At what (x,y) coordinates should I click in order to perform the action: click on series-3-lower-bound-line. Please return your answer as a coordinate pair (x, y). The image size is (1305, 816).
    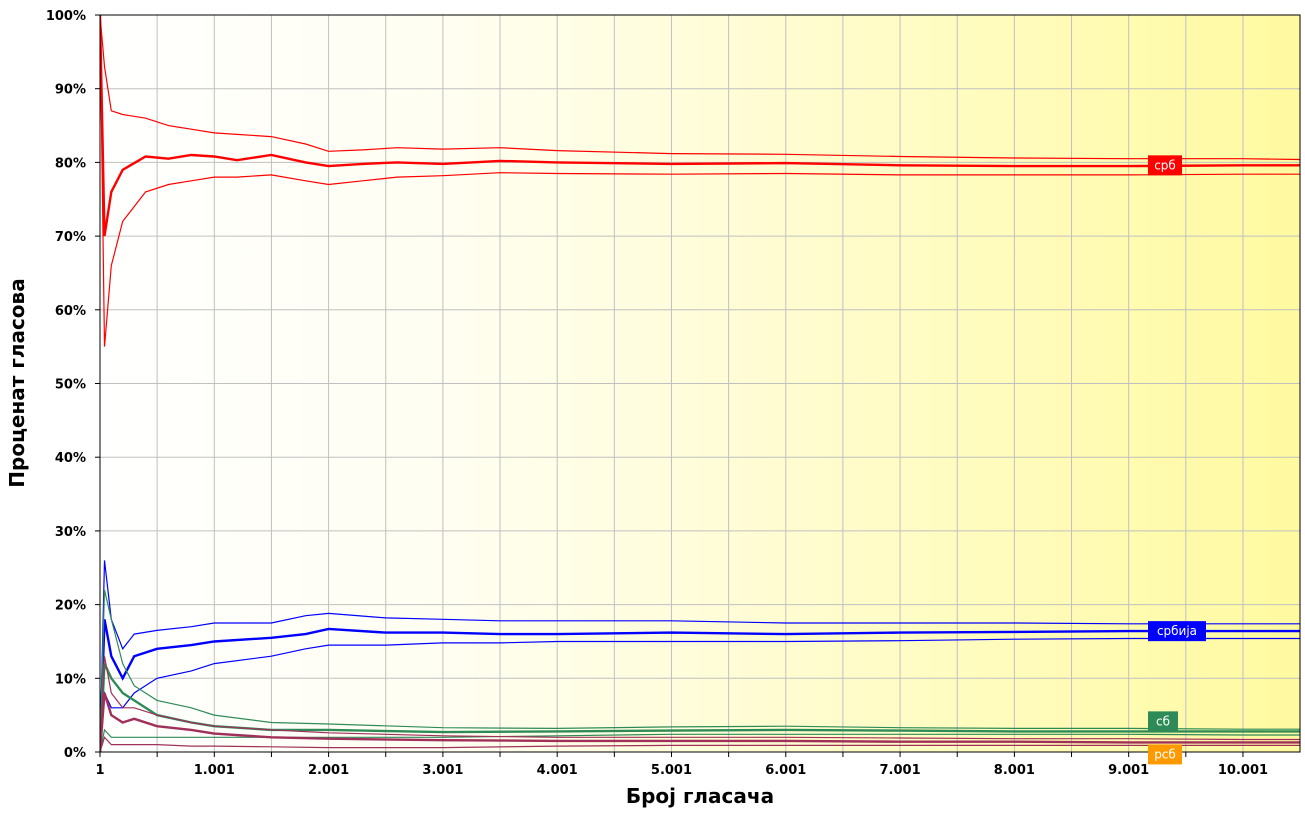
    Looking at the image, I should click on (700, 744).